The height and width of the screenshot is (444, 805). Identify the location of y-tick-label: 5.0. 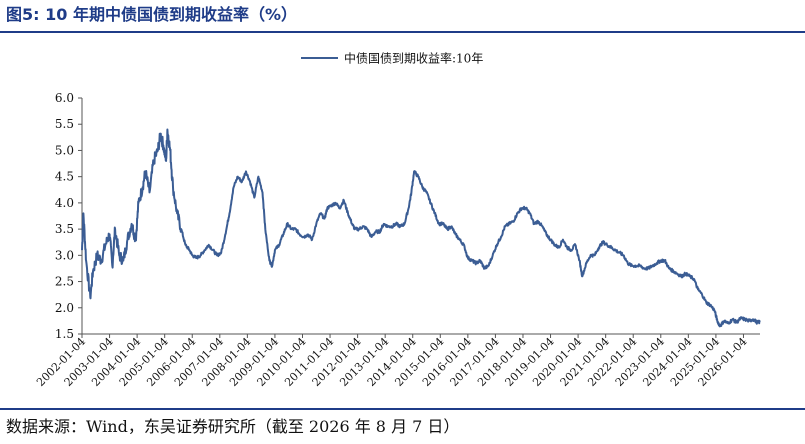
(64, 150).